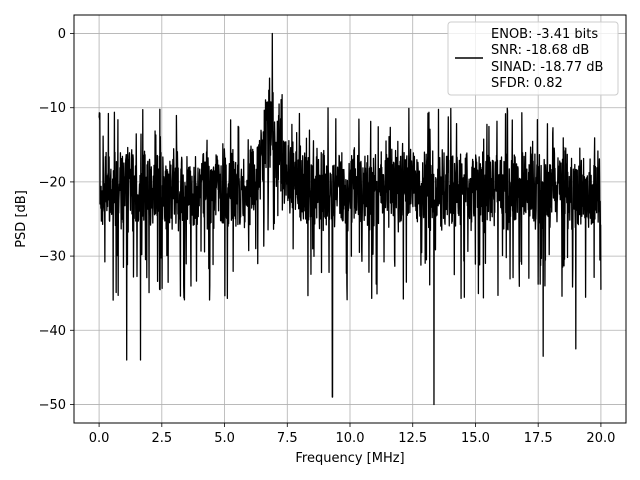 Image resolution: width=640 pixels, height=480 pixels. What do you see at coordinates (52, 257) in the screenshot?
I see `y-tick-label: −30` at bounding box center [52, 257].